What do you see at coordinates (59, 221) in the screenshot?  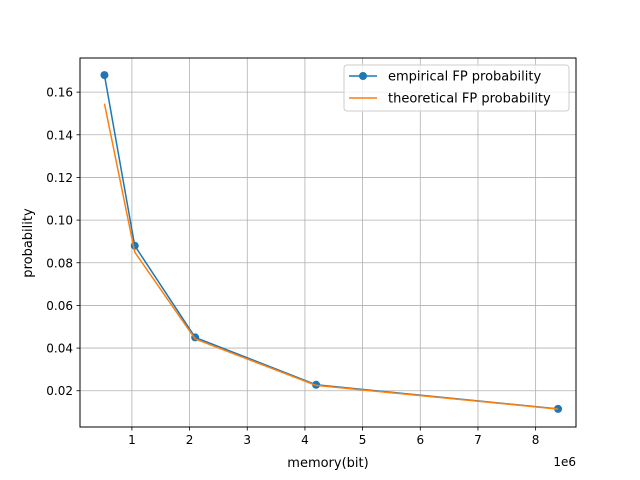 I see `y-tick-label: 0.10` at bounding box center [59, 221].